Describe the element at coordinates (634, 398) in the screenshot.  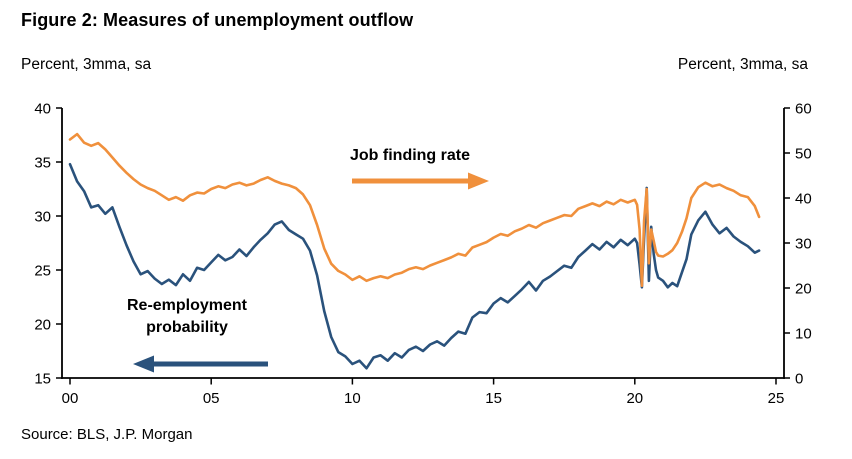
I see `x-tick-label: 20` at that location.